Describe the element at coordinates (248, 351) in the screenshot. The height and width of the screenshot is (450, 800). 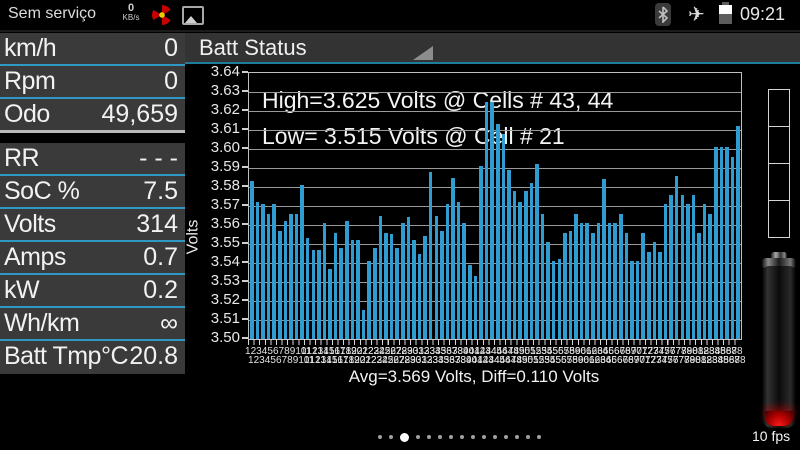
I see `x-tick-label: 1` at that location.